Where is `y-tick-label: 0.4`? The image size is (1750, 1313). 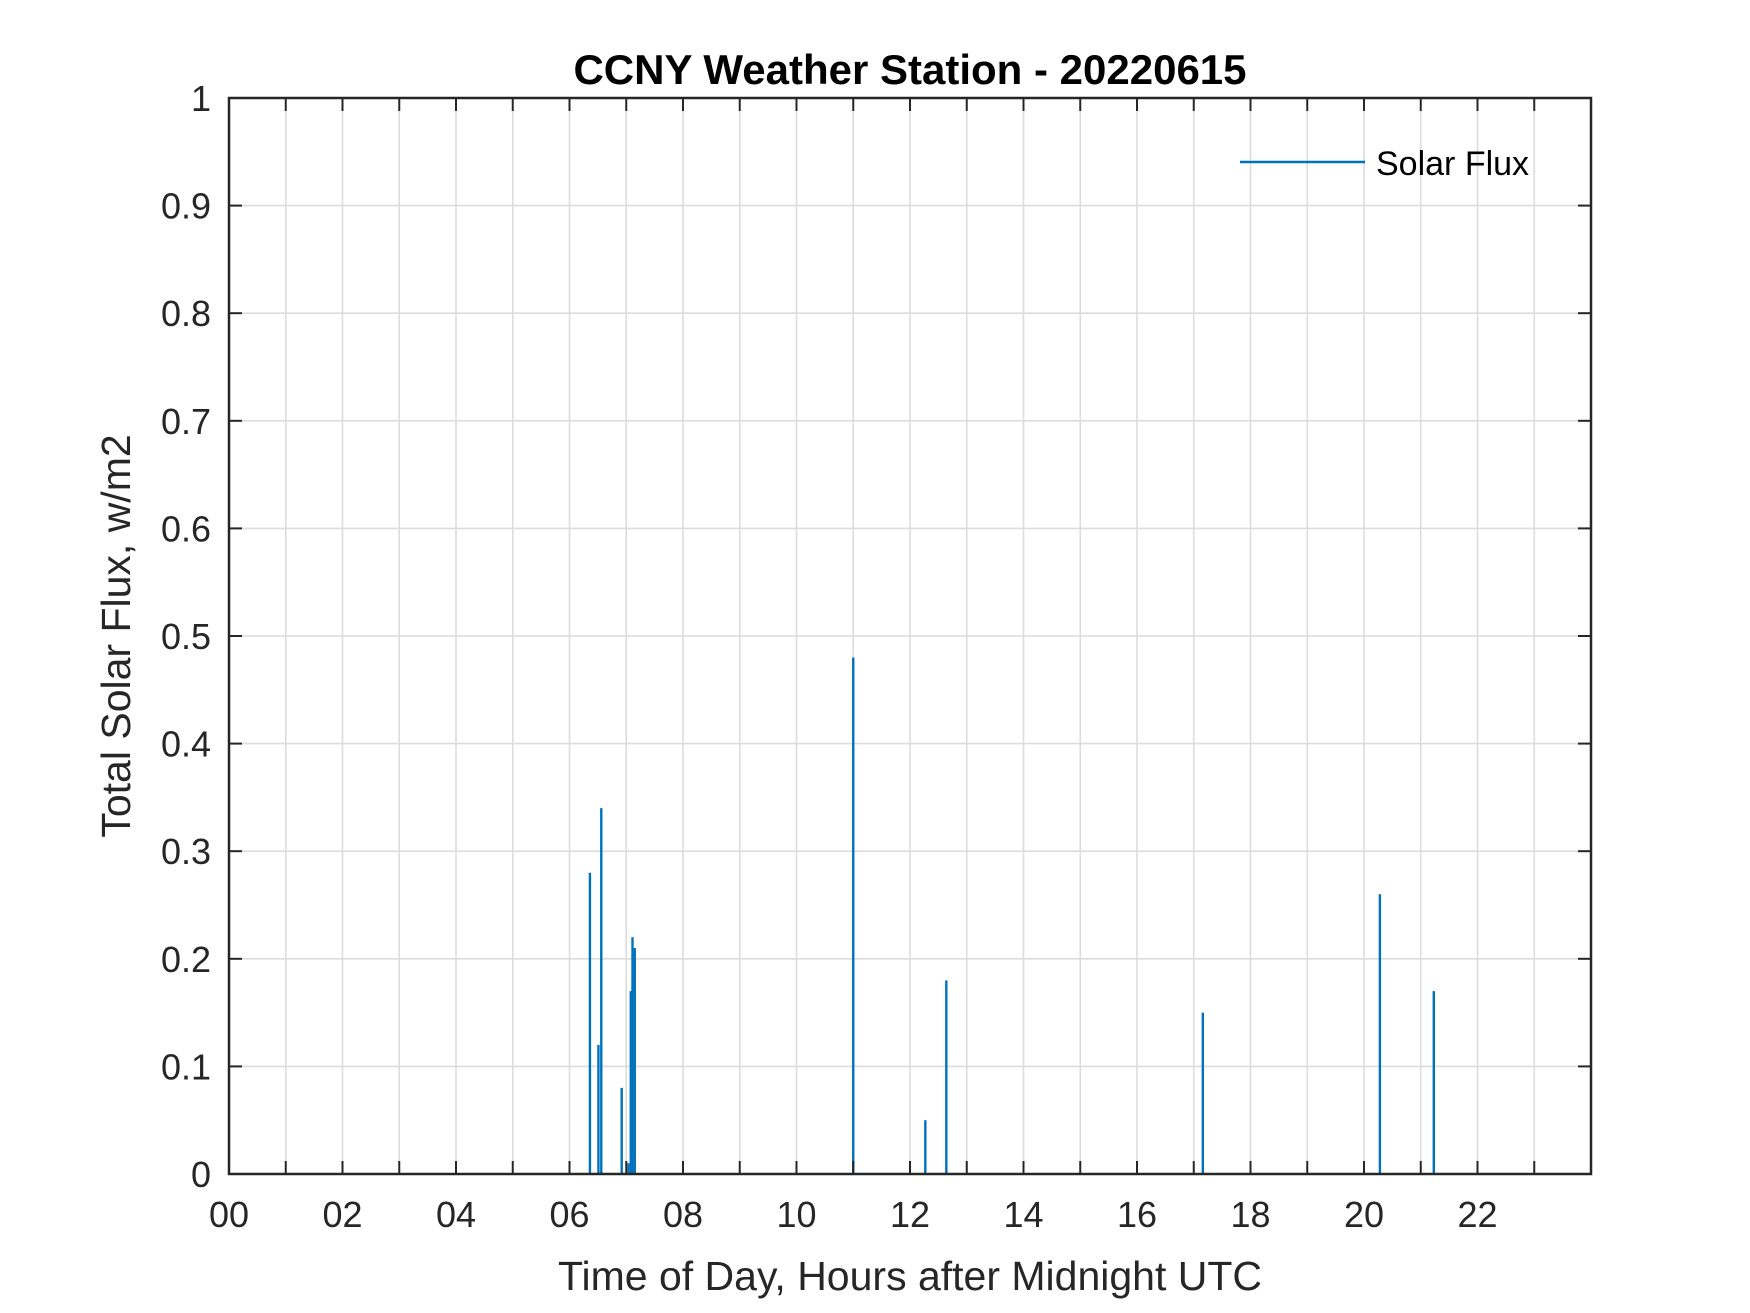 y-tick-label: 0.4 is located at coordinates (186, 744).